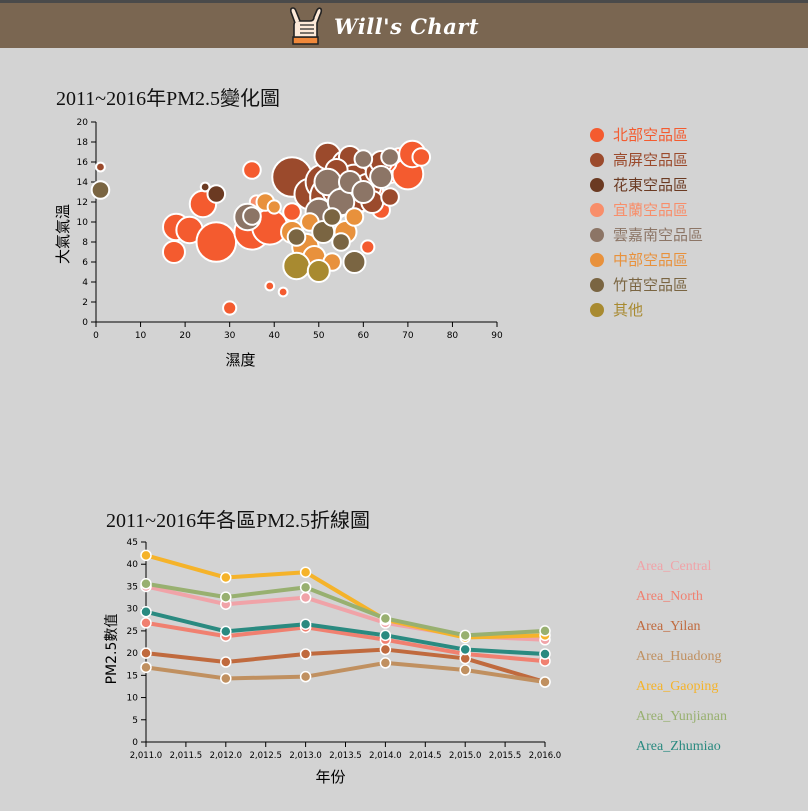  Describe the element at coordinates (132, 543) in the screenshot. I see `y-tick-label: 45` at that location.